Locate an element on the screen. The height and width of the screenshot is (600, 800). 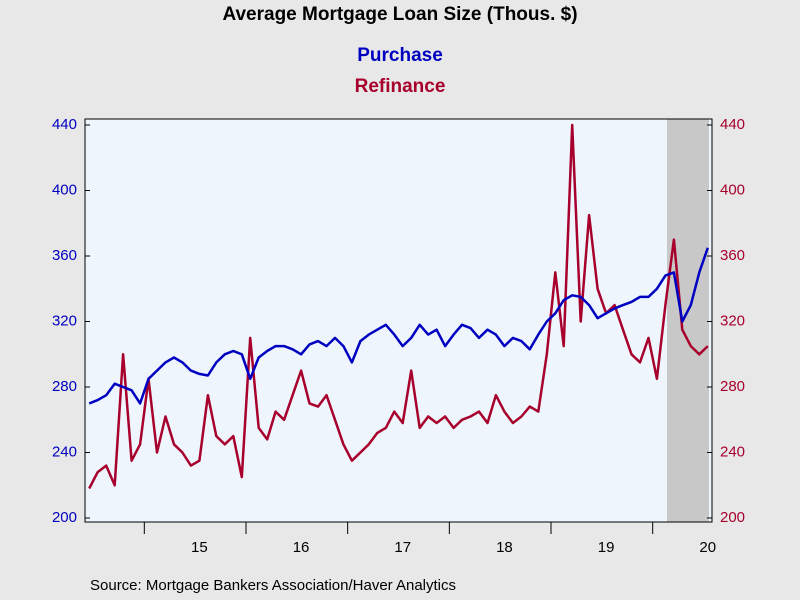
y-tick-label: 240 is located at coordinates (64, 451).